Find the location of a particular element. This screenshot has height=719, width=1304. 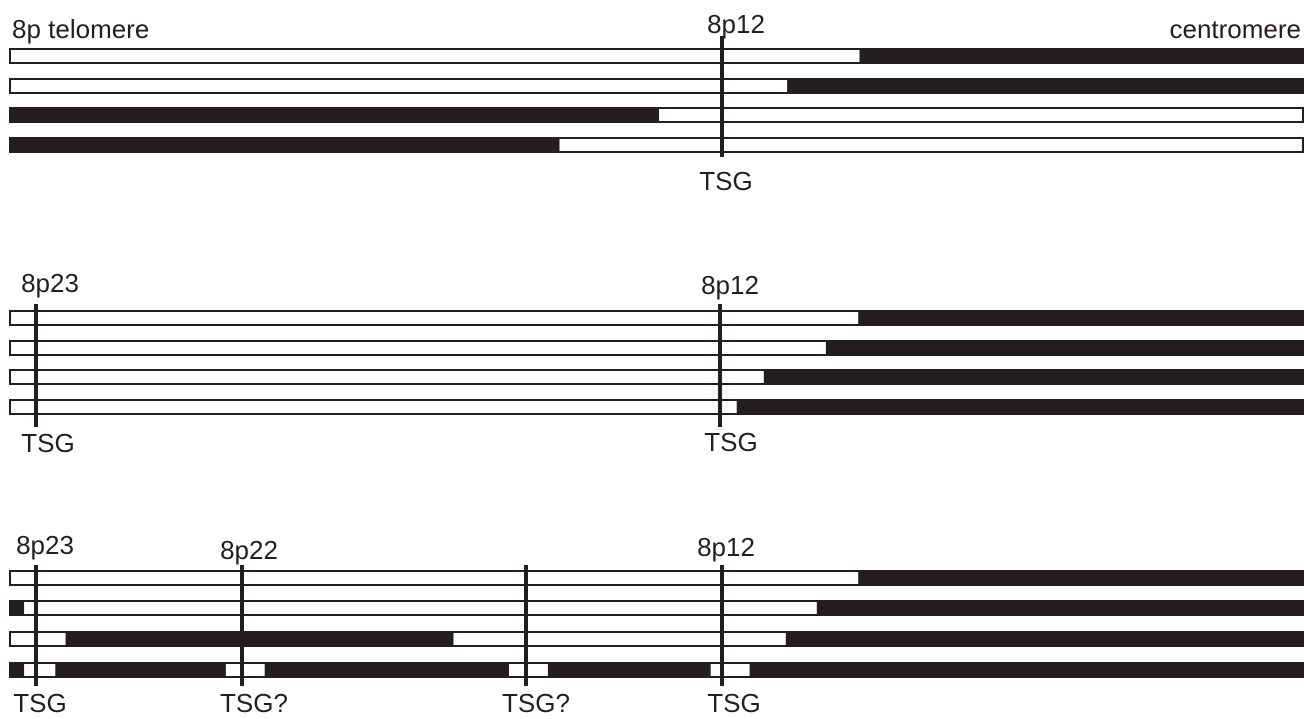

telomere-label: 8p telomere is located at coordinates (80, 29).